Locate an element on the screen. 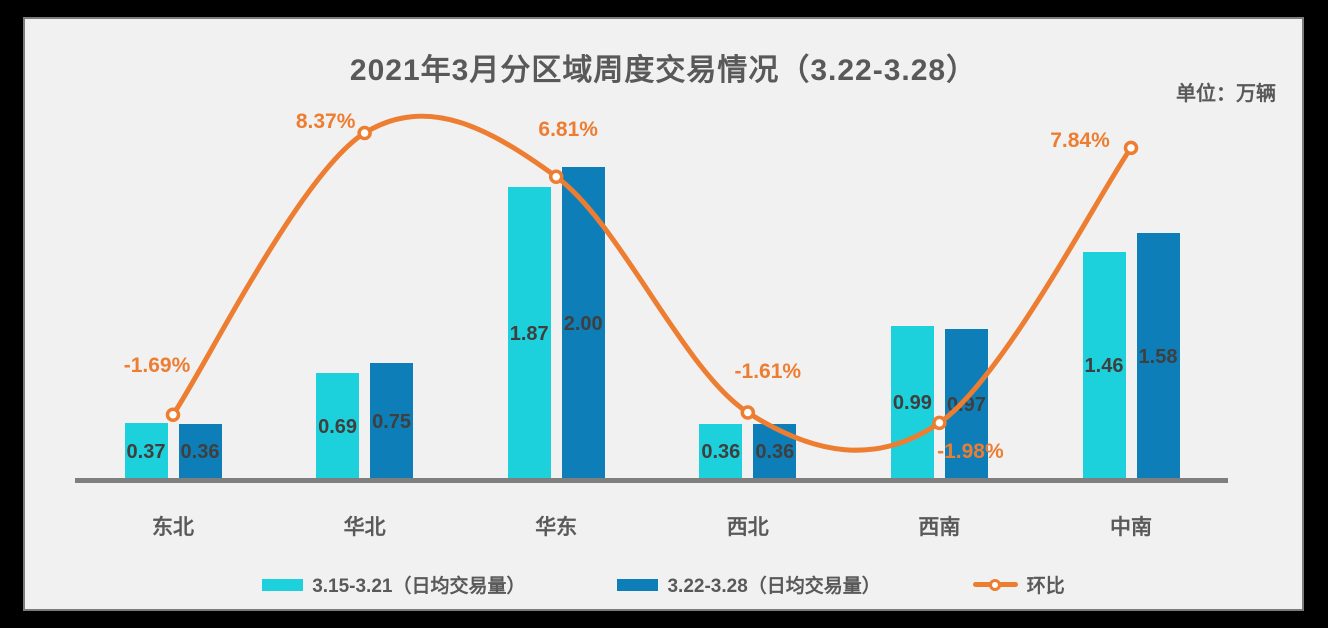 The height and width of the screenshot is (628, 1328). trend-point-label-2: 6.81% is located at coordinates (568, 129).